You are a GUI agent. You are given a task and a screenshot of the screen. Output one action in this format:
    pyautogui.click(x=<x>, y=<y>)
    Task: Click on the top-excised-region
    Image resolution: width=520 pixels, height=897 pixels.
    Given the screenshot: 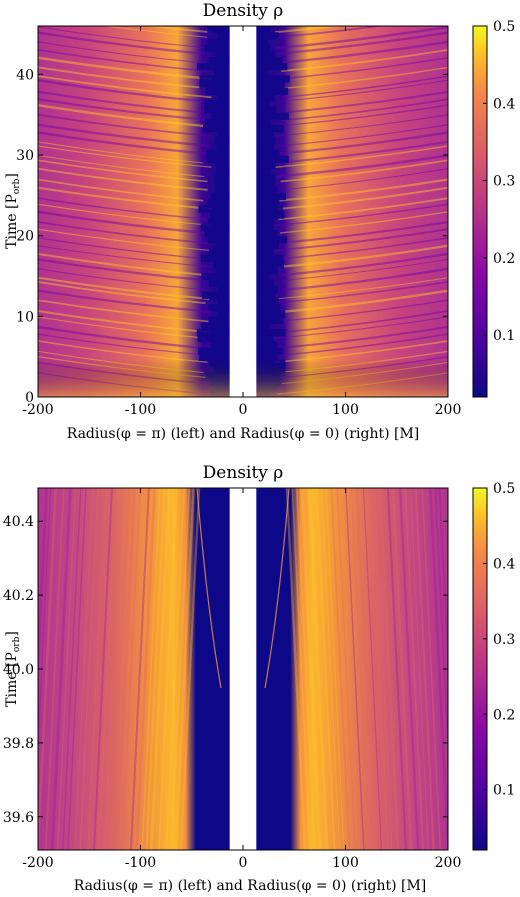 What is the action you would take?
    pyautogui.click(x=243, y=211)
    